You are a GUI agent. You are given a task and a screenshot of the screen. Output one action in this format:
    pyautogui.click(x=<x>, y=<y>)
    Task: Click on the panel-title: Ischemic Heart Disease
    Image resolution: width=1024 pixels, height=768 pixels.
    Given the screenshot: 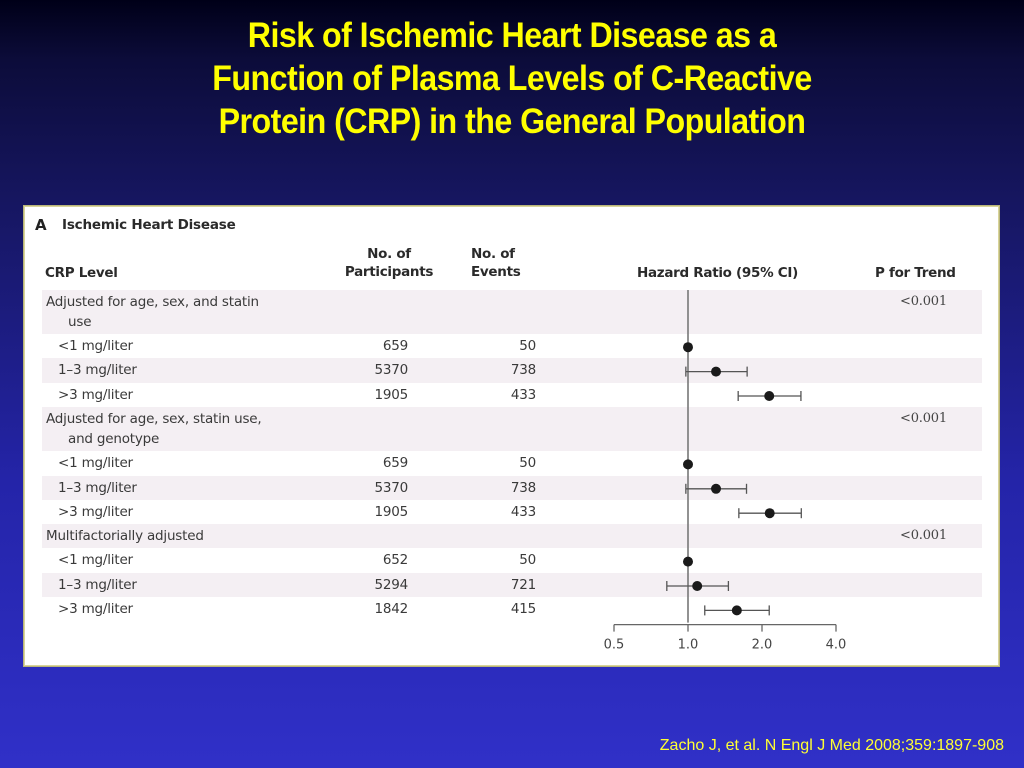 What is the action you would take?
    pyautogui.click(x=149, y=225)
    